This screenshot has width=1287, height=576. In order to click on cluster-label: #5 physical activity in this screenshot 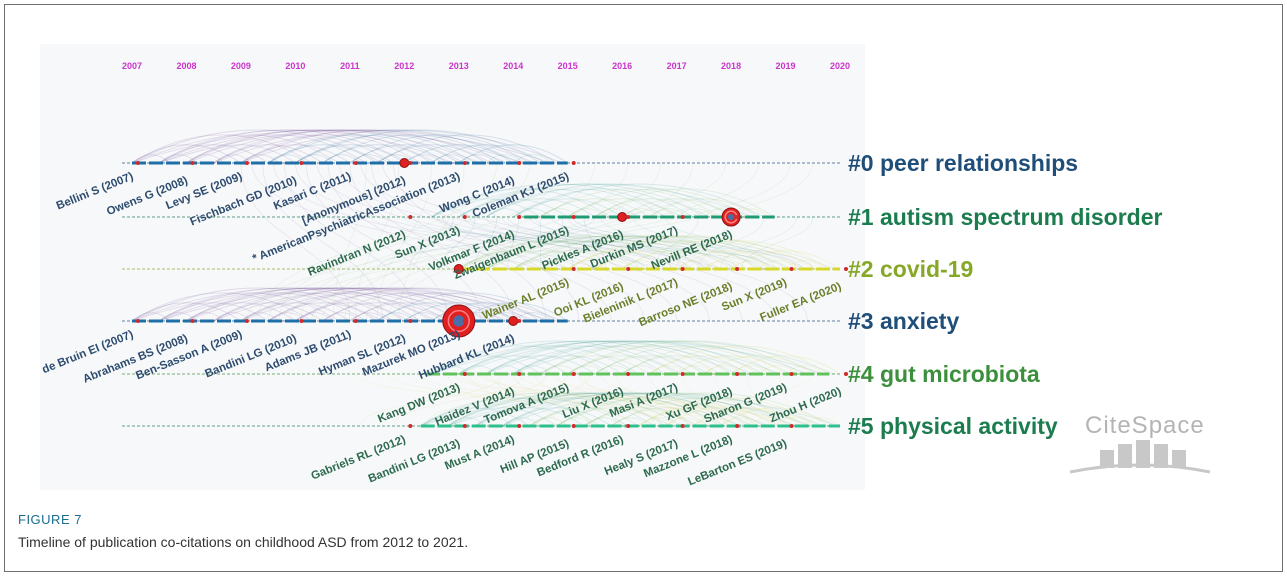, I will do `click(953, 426)`.